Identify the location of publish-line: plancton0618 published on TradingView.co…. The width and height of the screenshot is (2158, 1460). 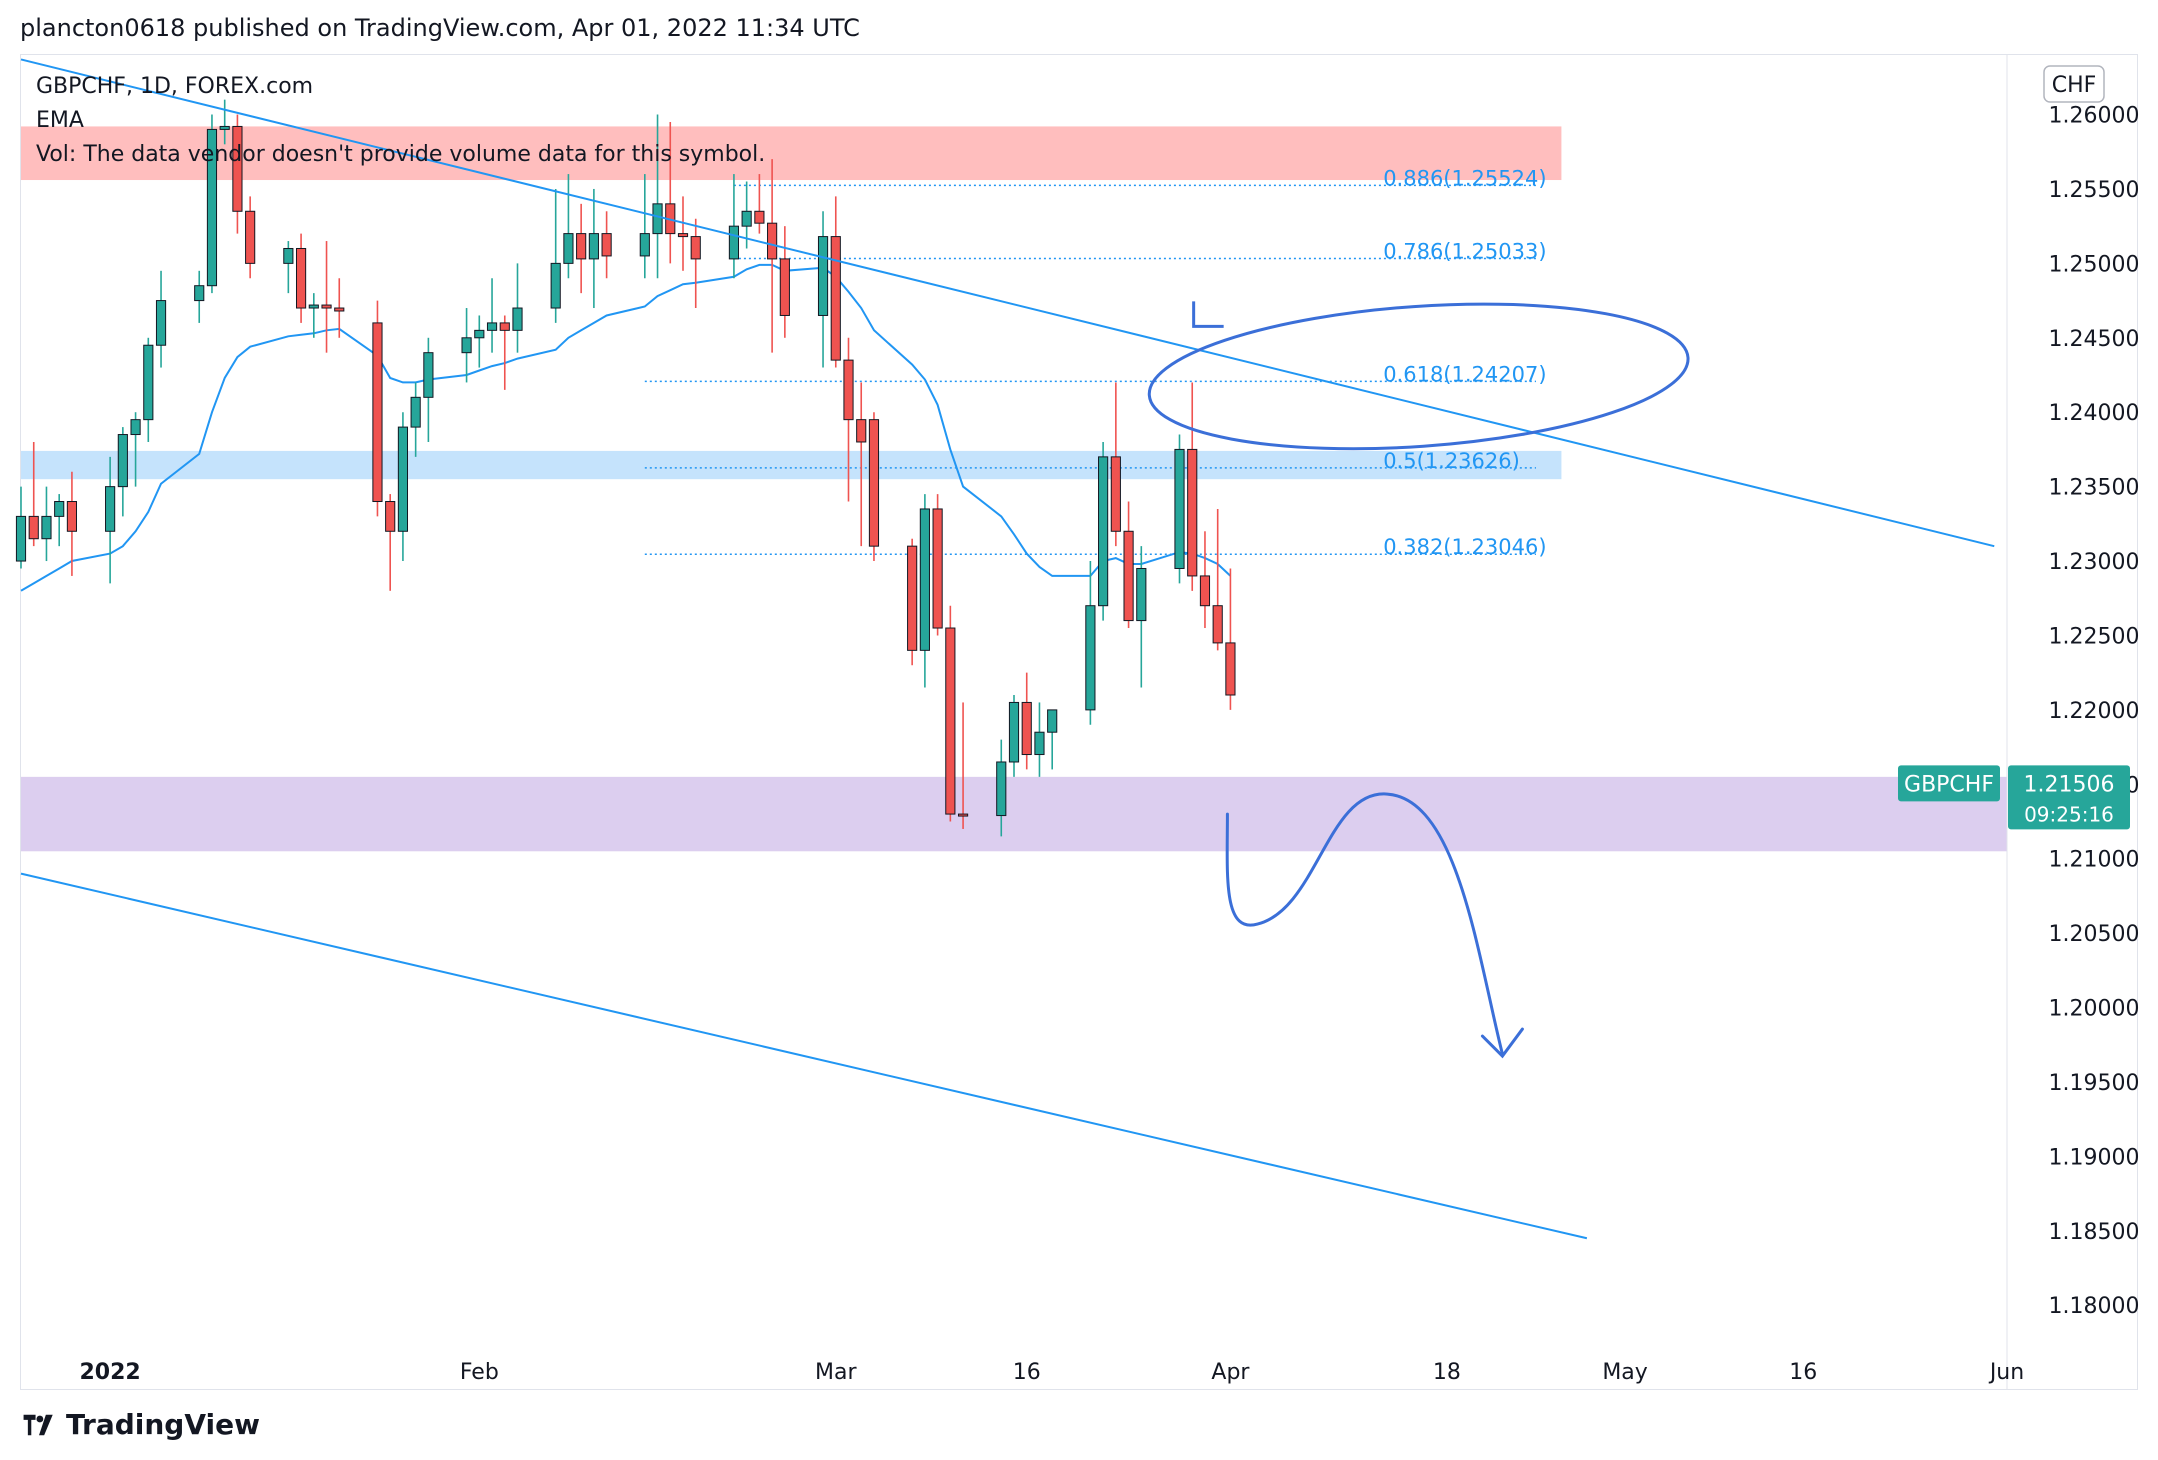
(440, 28).